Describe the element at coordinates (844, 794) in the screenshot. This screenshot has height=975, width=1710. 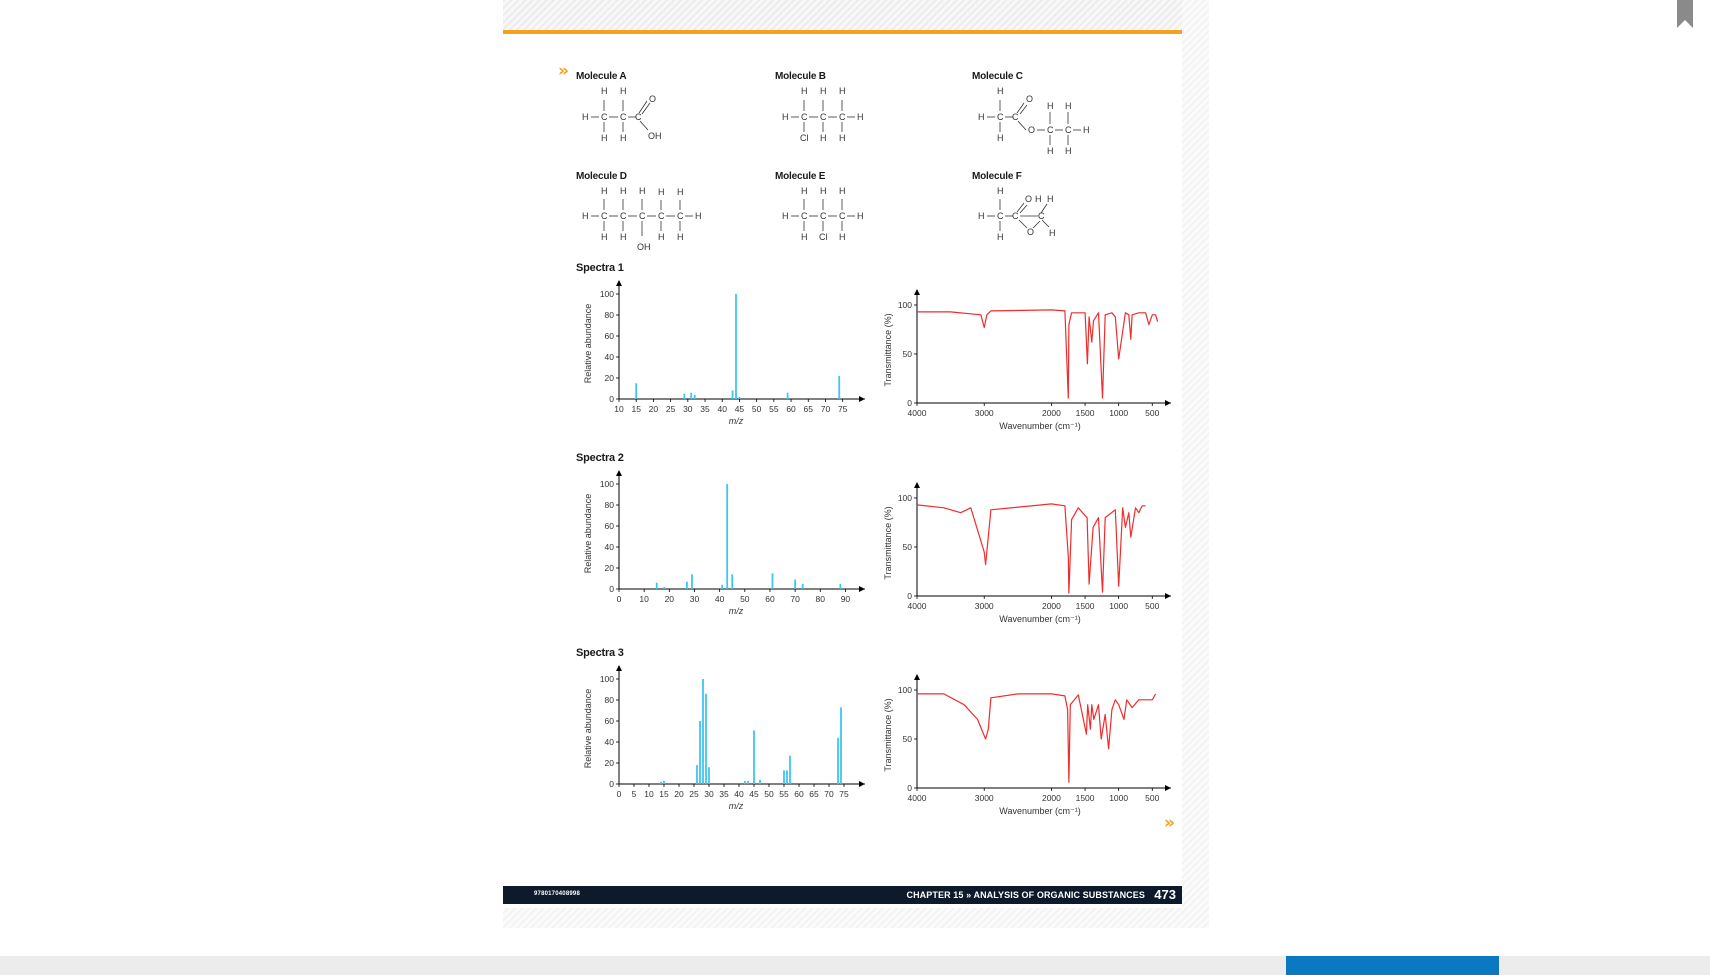
I see `x-tick-label: 75` at that location.